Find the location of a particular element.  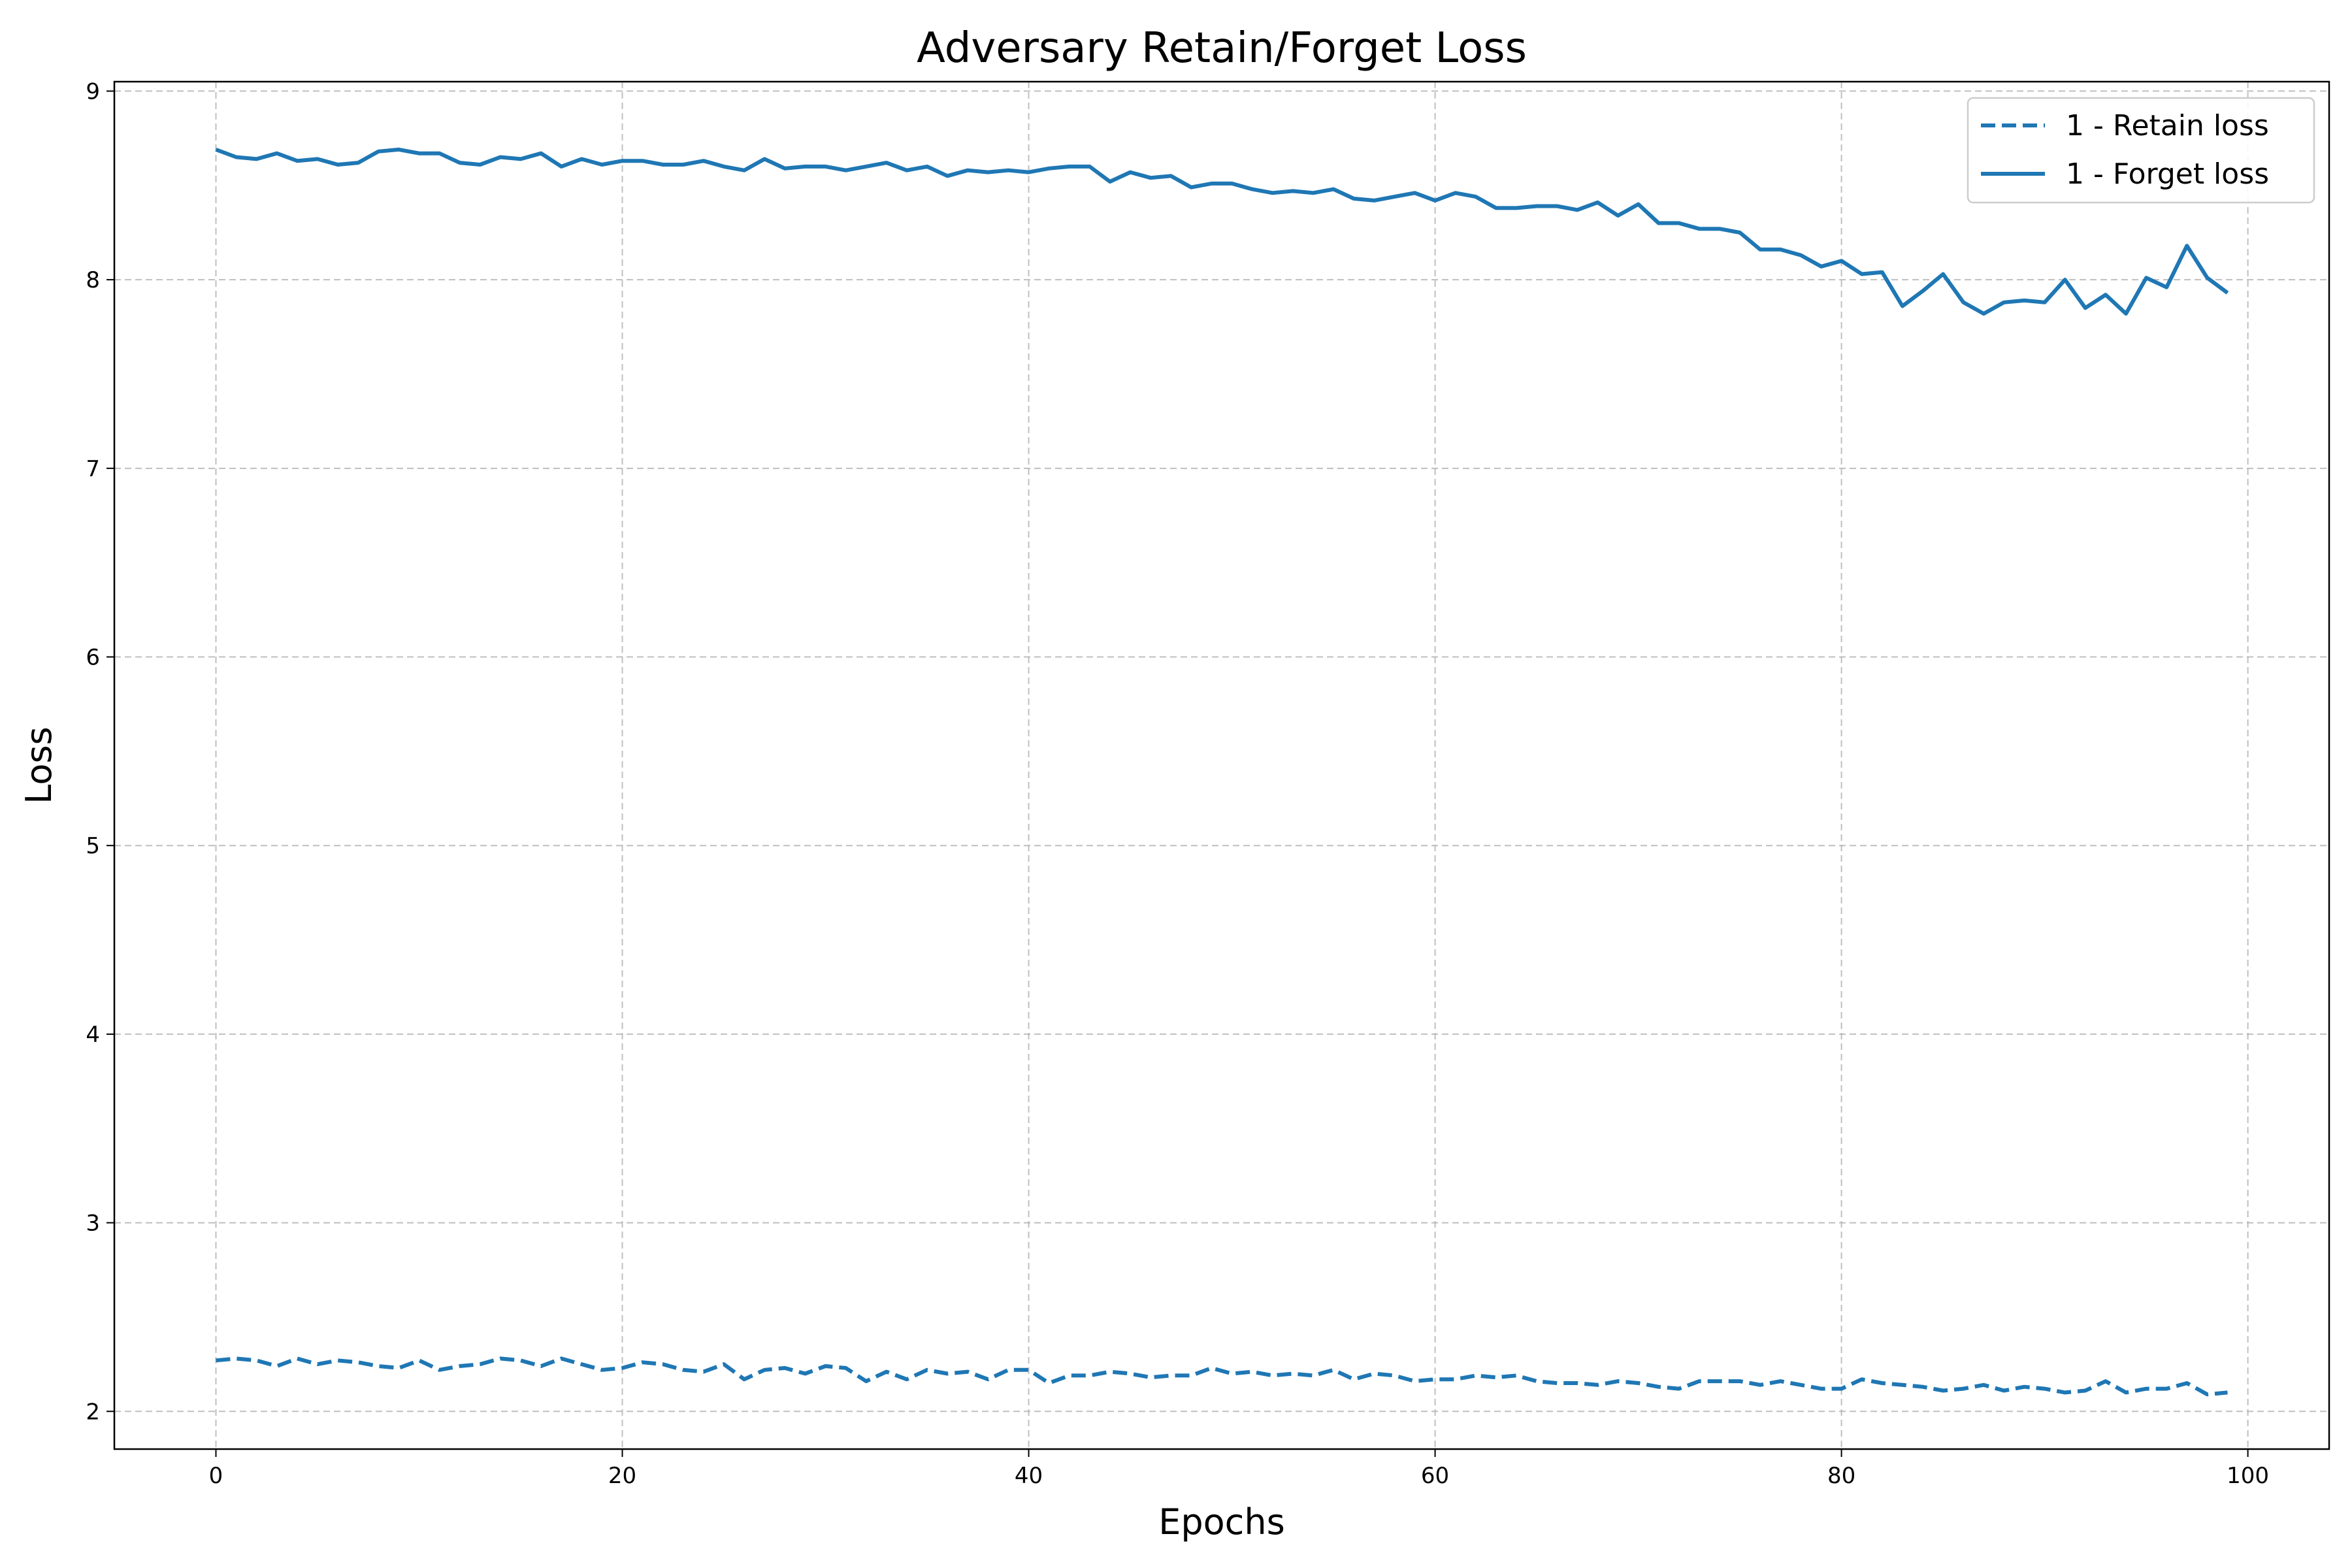

legend: 1 - Retain loss 1 - Forget loss is located at coordinates (2141, 150).